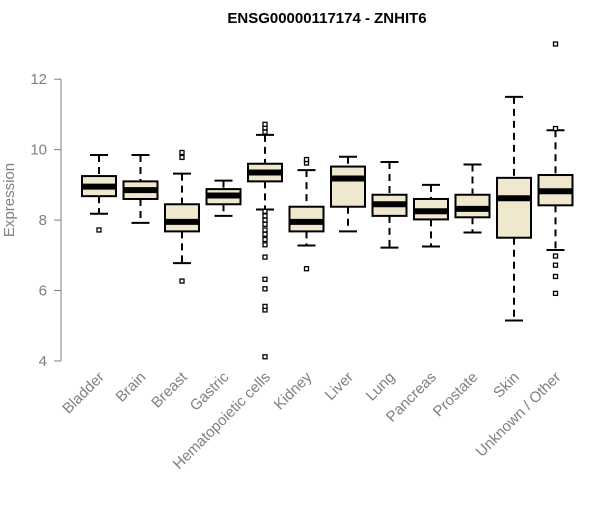 The width and height of the screenshot is (600, 505). I want to click on category-label: Breast, so click(169, 389).